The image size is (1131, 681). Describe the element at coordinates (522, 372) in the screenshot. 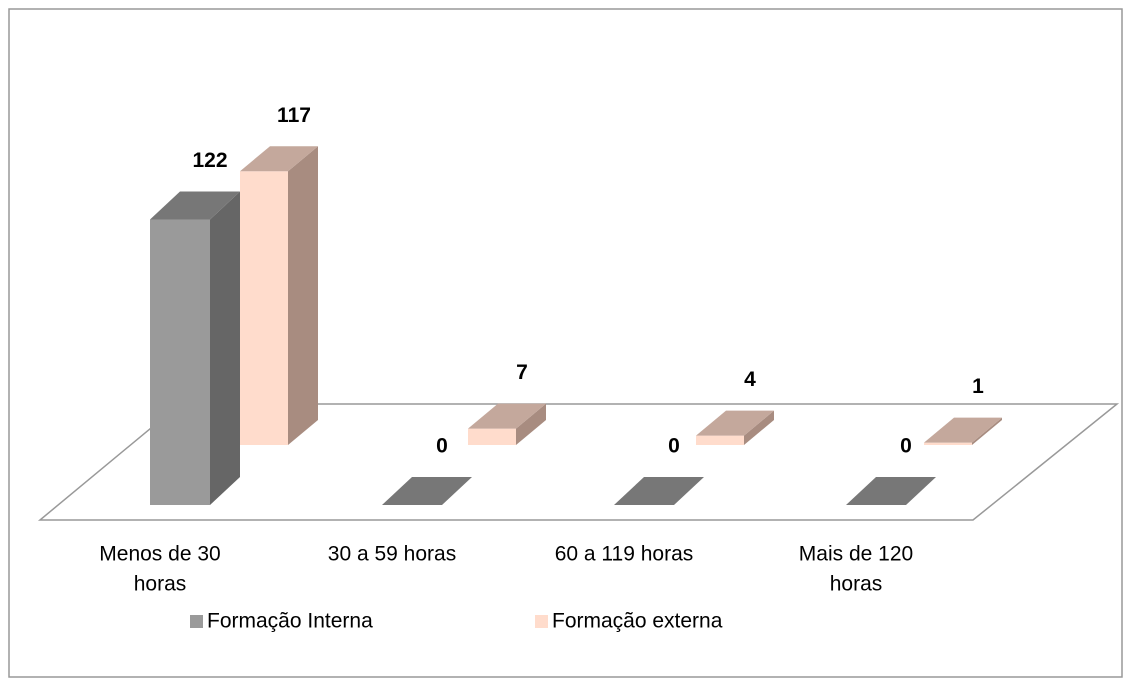

I see `data-label: 7` at that location.